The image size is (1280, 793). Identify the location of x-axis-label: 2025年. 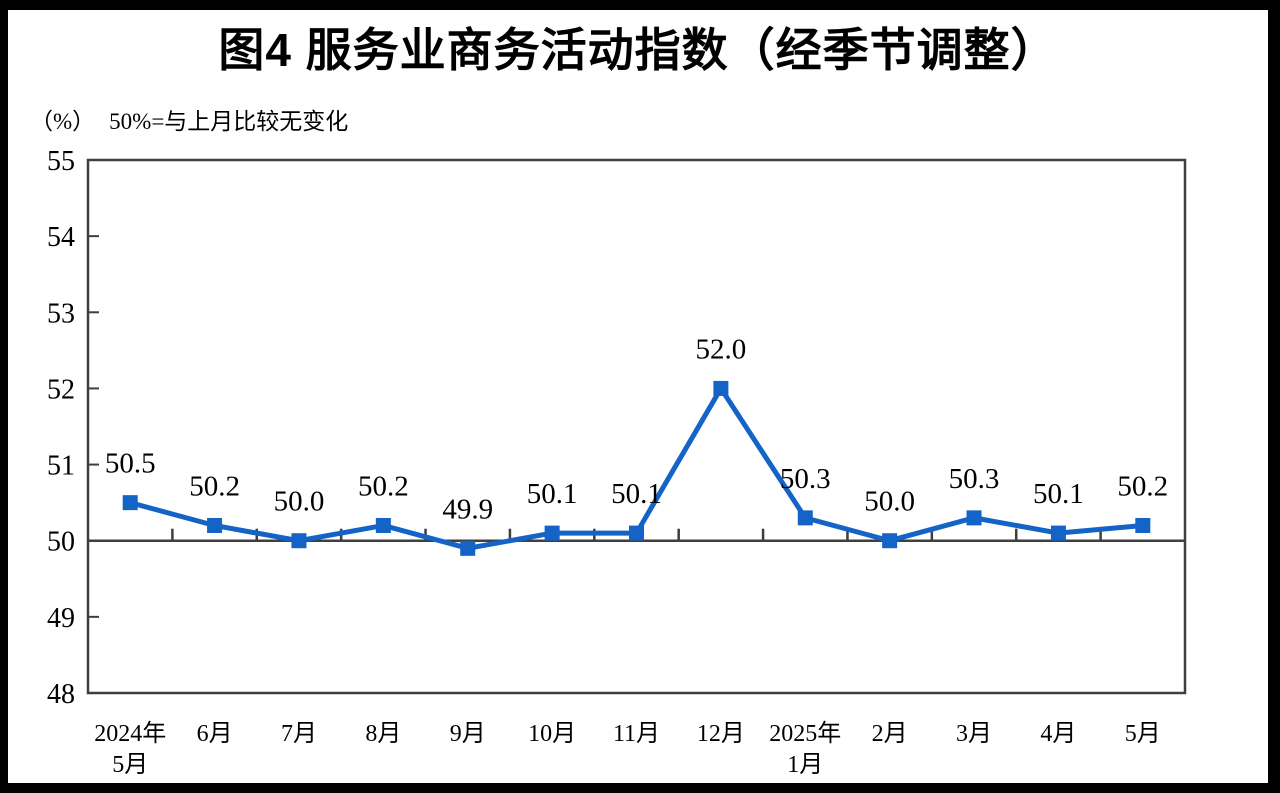
(805, 733).